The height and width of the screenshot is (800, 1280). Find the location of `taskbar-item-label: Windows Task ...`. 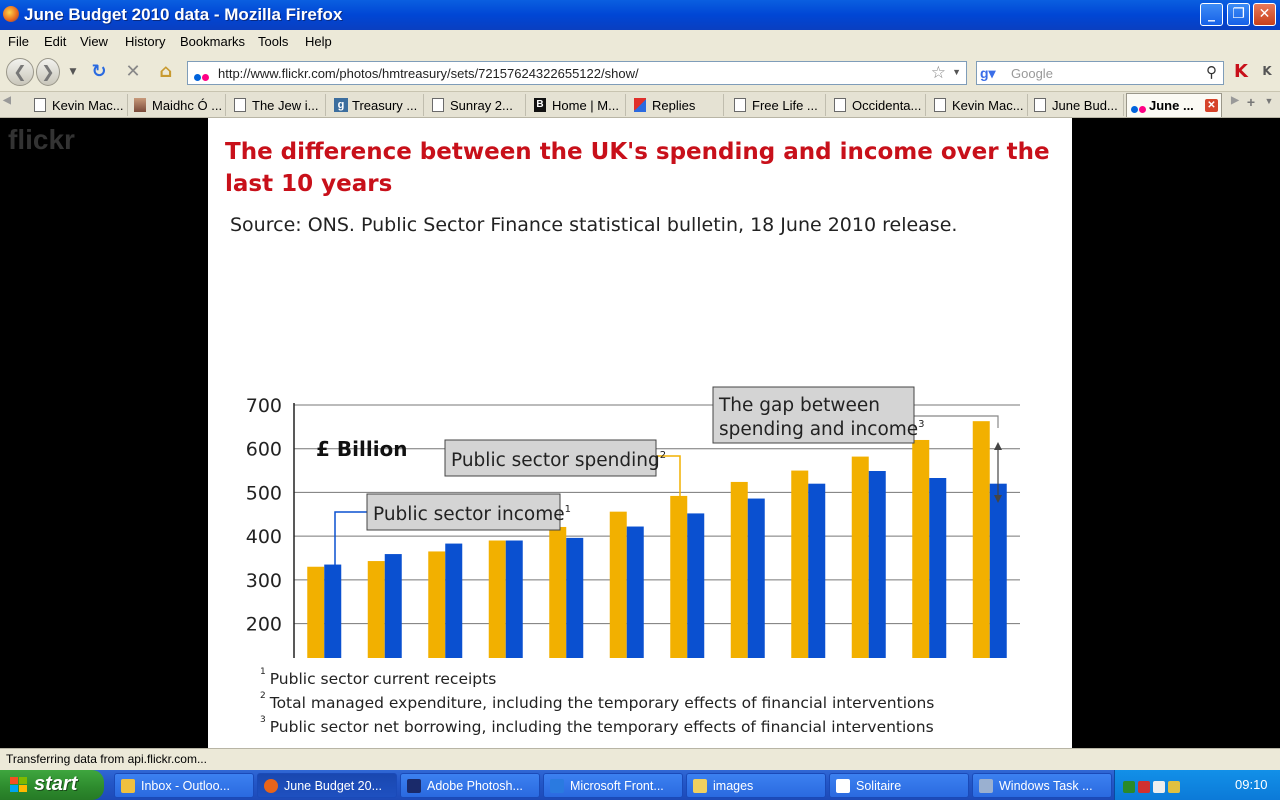

taskbar-item-label: Windows Task ... is located at coordinates (1046, 786).